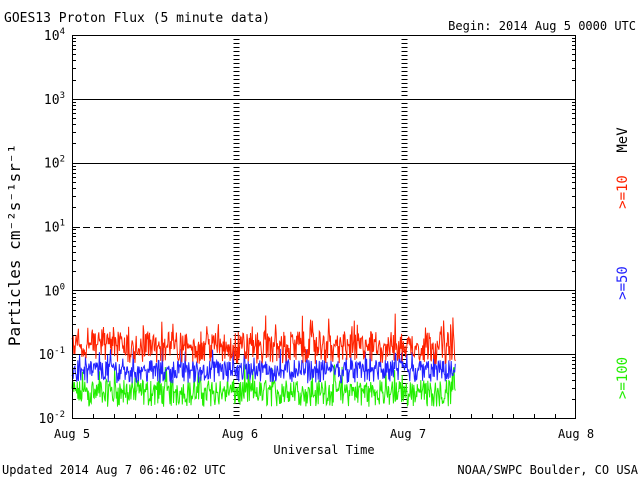  Describe the element at coordinates (54, 227) in the screenshot. I see `y-tick-label: 10¹` at that location.